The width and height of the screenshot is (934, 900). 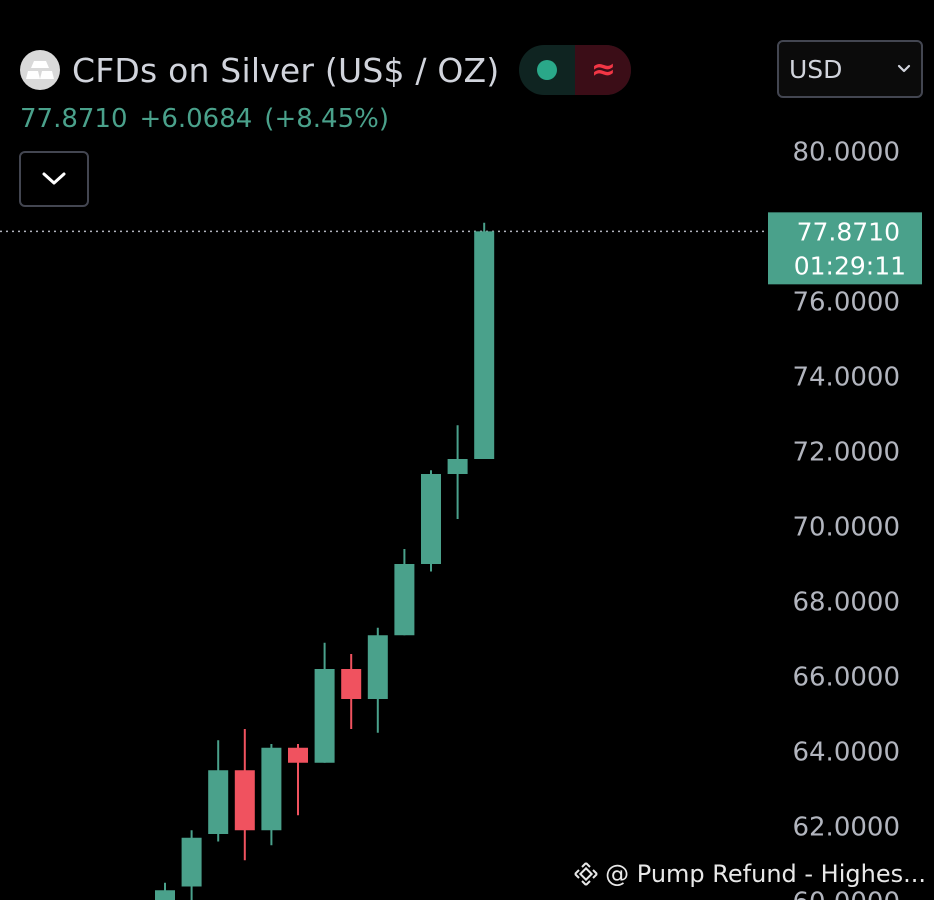 I want to click on chart-header: CFDs on Silver (US$ / OZ) ≈, so click(x=326, y=70).